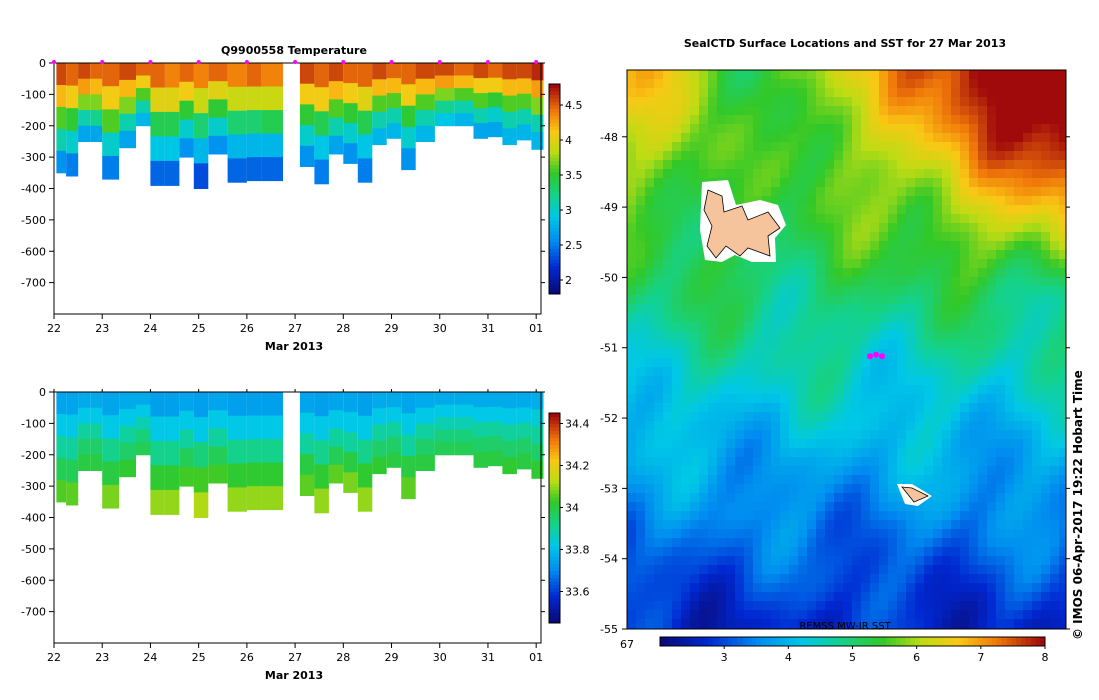  Describe the element at coordinates (609, 418) in the screenshot. I see `lat-label-4: -52` at that location.